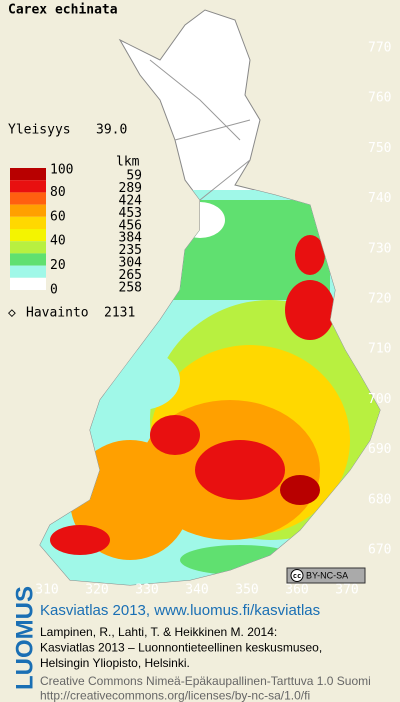  Describe the element at coordinates (58, 192) in the screenshot. I see `legend-scale-label: 80` at that location.